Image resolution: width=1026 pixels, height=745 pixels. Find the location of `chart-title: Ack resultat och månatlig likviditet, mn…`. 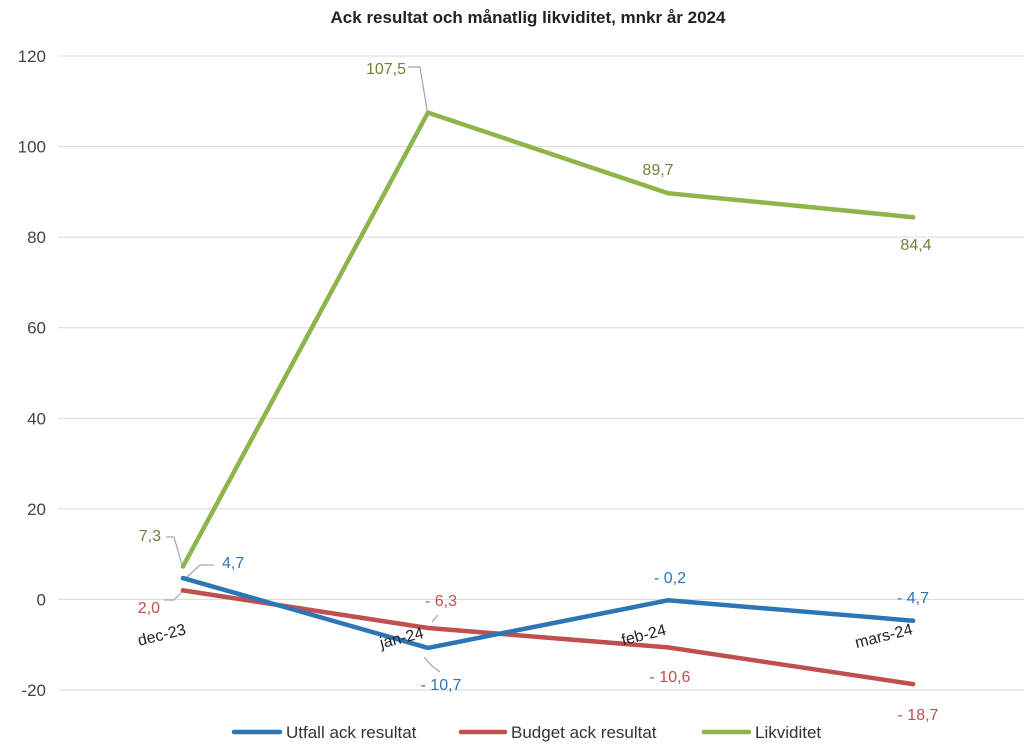

chart-title: Ack resultat och månatlig likviditet, mn… is located at coordinates (528, 17).